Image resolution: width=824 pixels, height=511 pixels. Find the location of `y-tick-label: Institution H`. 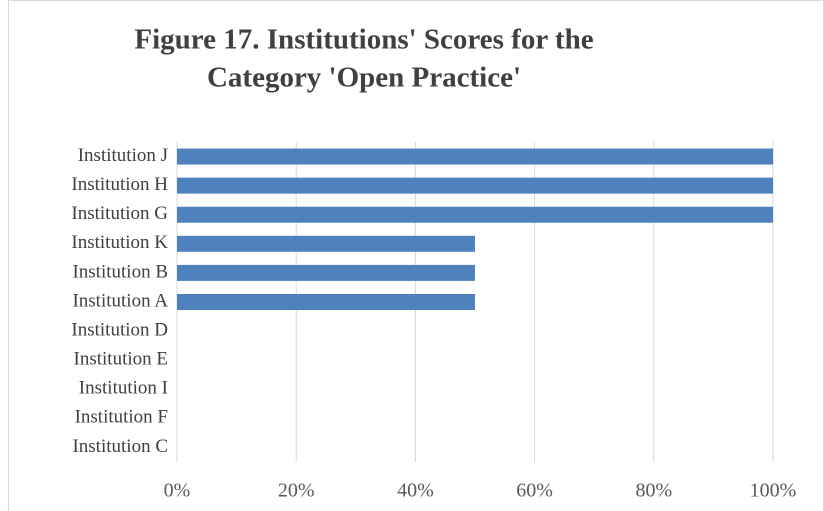

y-tick-label: Institution H is located at coordinates (119, 184).